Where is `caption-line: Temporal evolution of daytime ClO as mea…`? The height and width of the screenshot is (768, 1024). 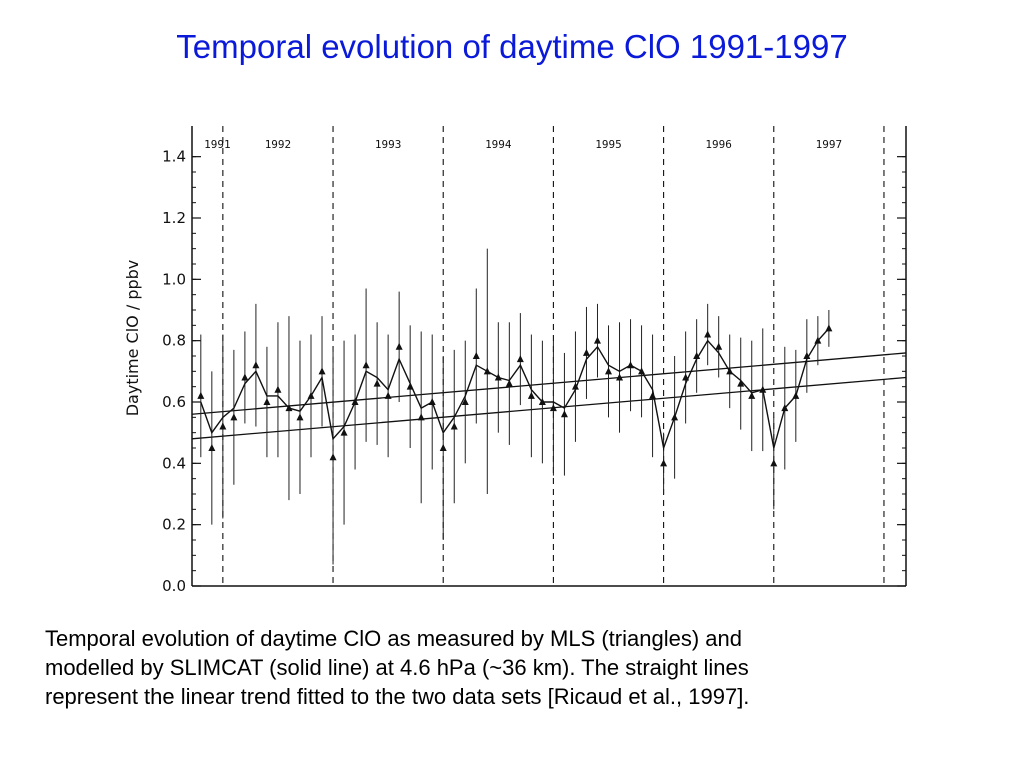 caption-line: Temporal evolution of daytime ClO as mea… is located at coordinates (393, 638).